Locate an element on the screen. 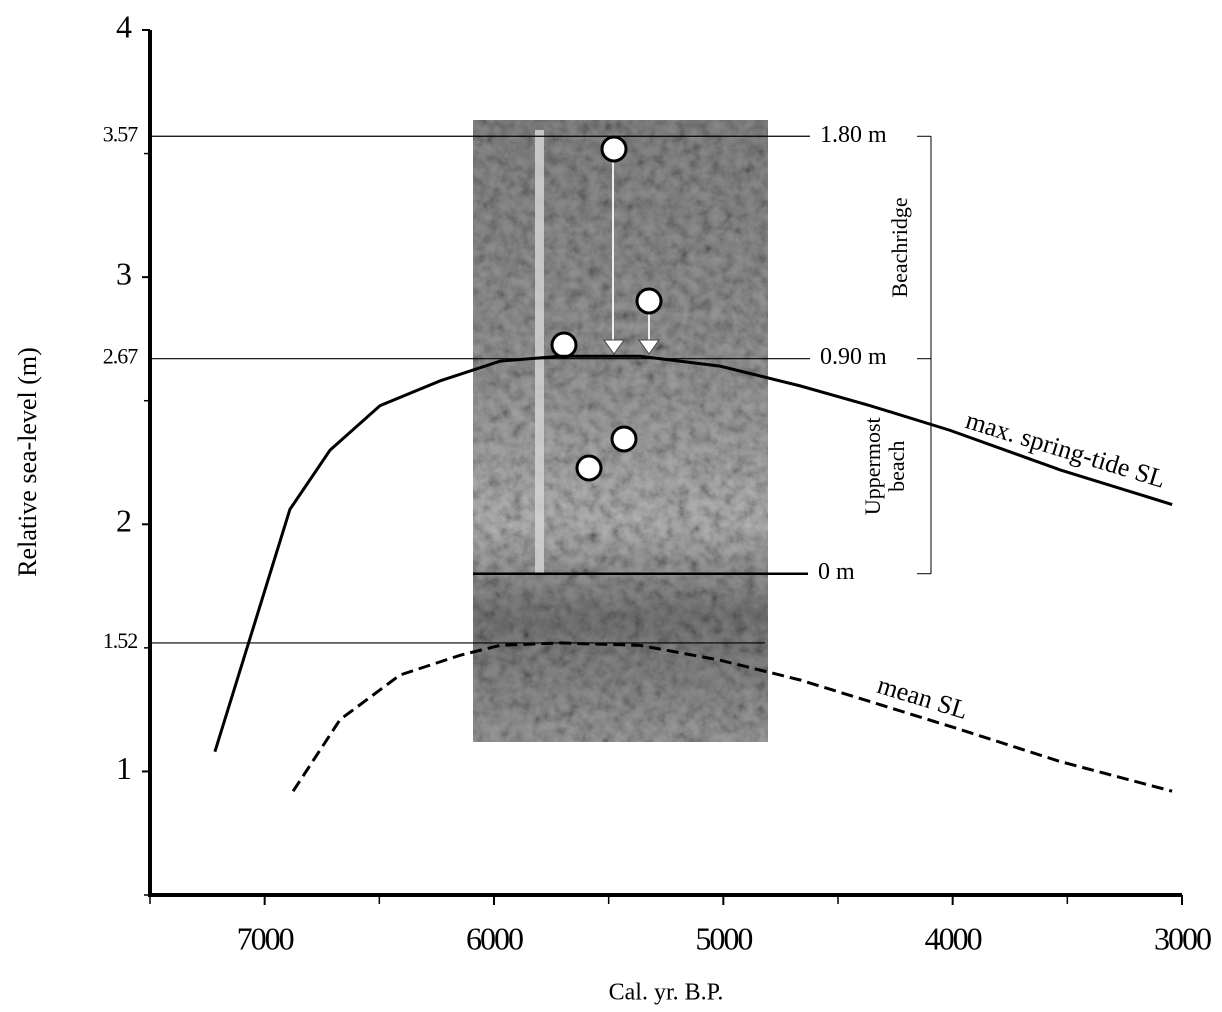 Image resolution: width=1222 pixels, height=1012 pixels. depth-label: 1.80 m is located at coordinates (853, 135).